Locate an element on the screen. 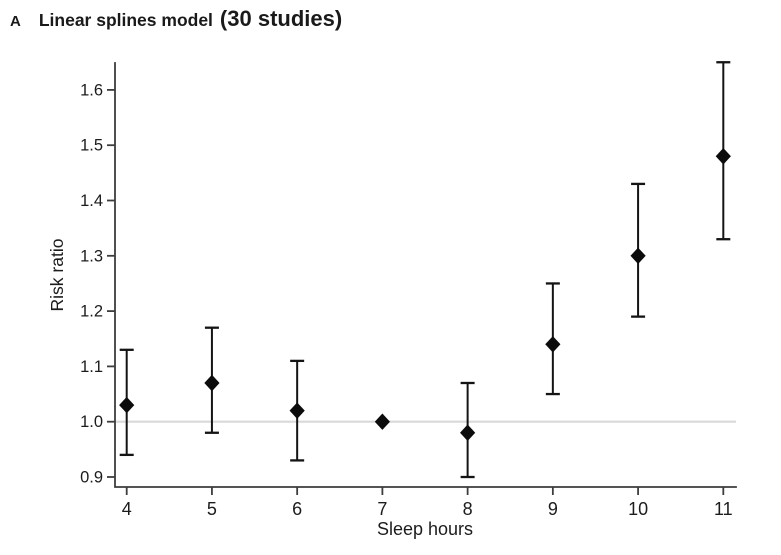  x-tick-label: 11 is located at coordinates (723, 509).